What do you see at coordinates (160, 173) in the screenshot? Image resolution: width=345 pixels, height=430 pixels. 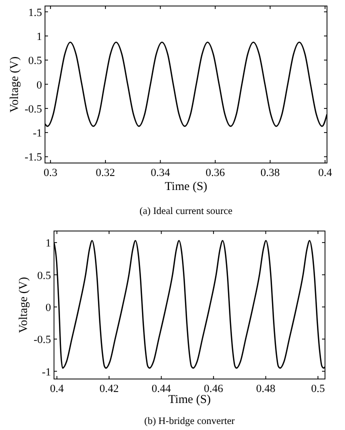 I see `x-tick-label: 0.34` at bounding box center [160, 173].